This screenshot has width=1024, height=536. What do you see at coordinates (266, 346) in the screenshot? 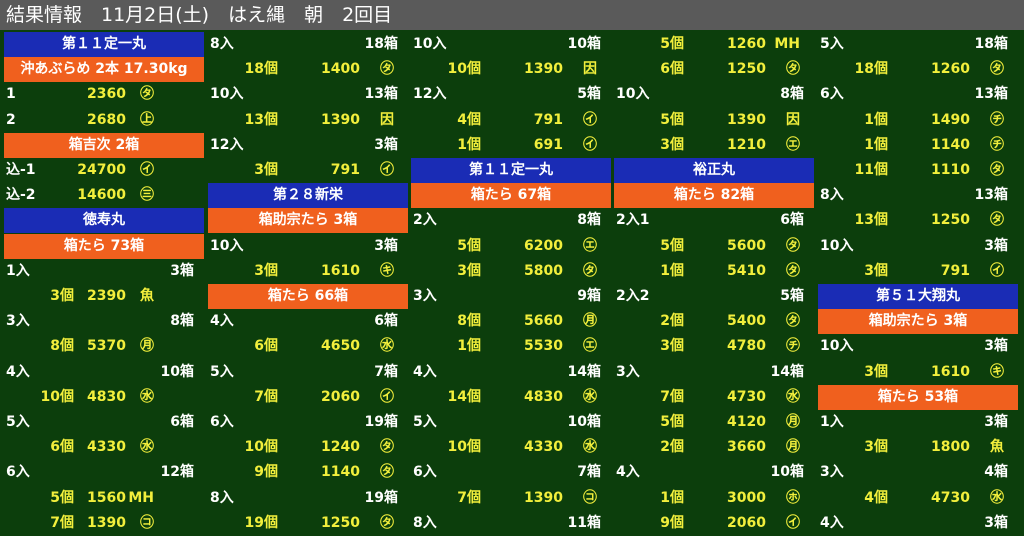
I see `piece-count: 6個` at bounding box center [266, 346].